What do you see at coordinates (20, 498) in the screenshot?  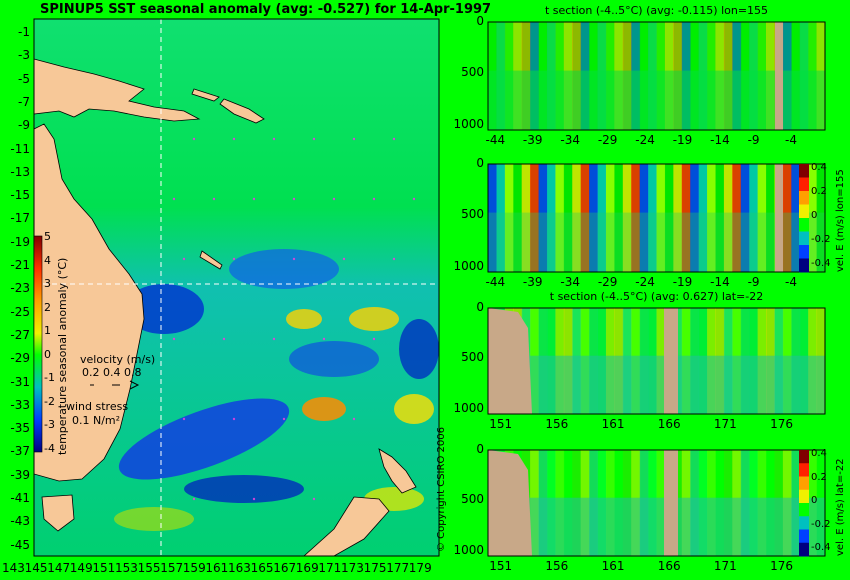 I see `map-lat-tick: -41` at bounding box center [20, 498].